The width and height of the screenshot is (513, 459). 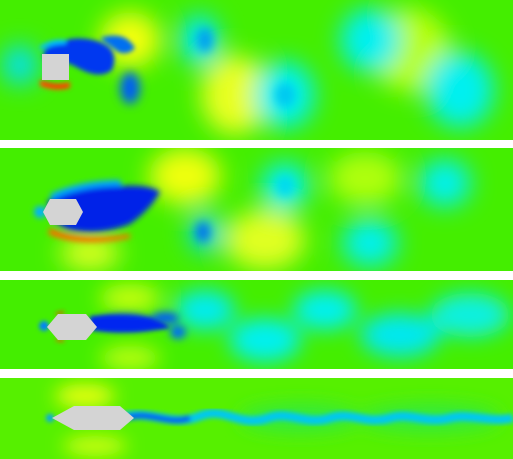 I want to click on hexagon-obstacle, so click(x=63, y=212).